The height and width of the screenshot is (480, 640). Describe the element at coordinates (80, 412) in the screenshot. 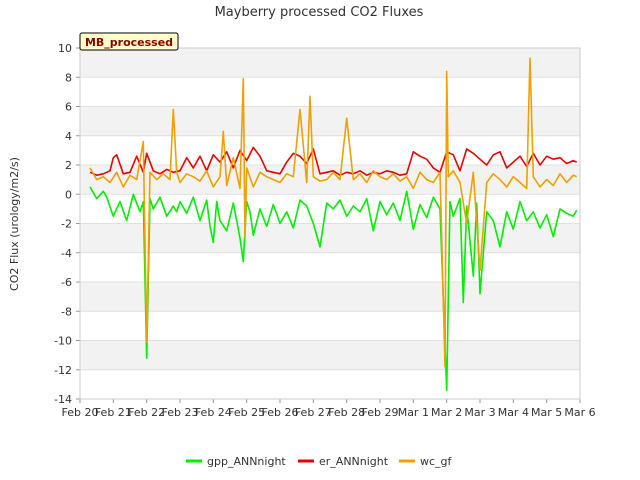

I see `x-tick-label: Feb 20` at that location.